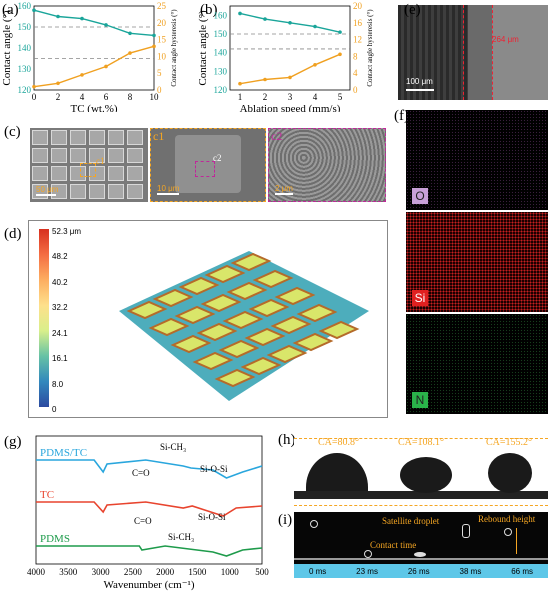 The image size is (550, 592). Describe the element at coordinates (159, 73) in the screenshot. I see `y2-tick-label: 5` at that location.